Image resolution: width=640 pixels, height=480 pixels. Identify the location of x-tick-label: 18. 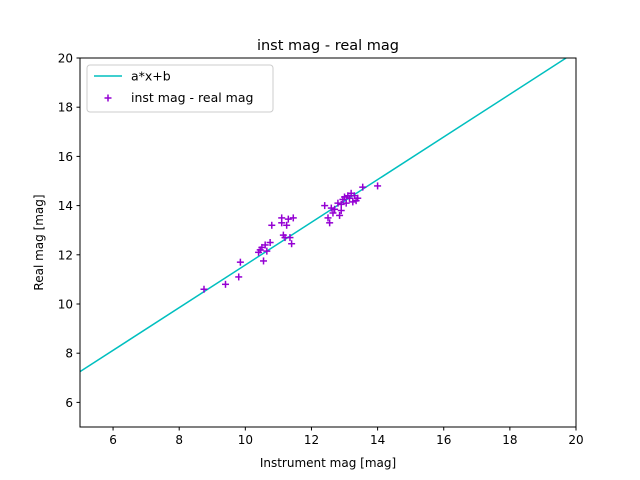
(509, 440).